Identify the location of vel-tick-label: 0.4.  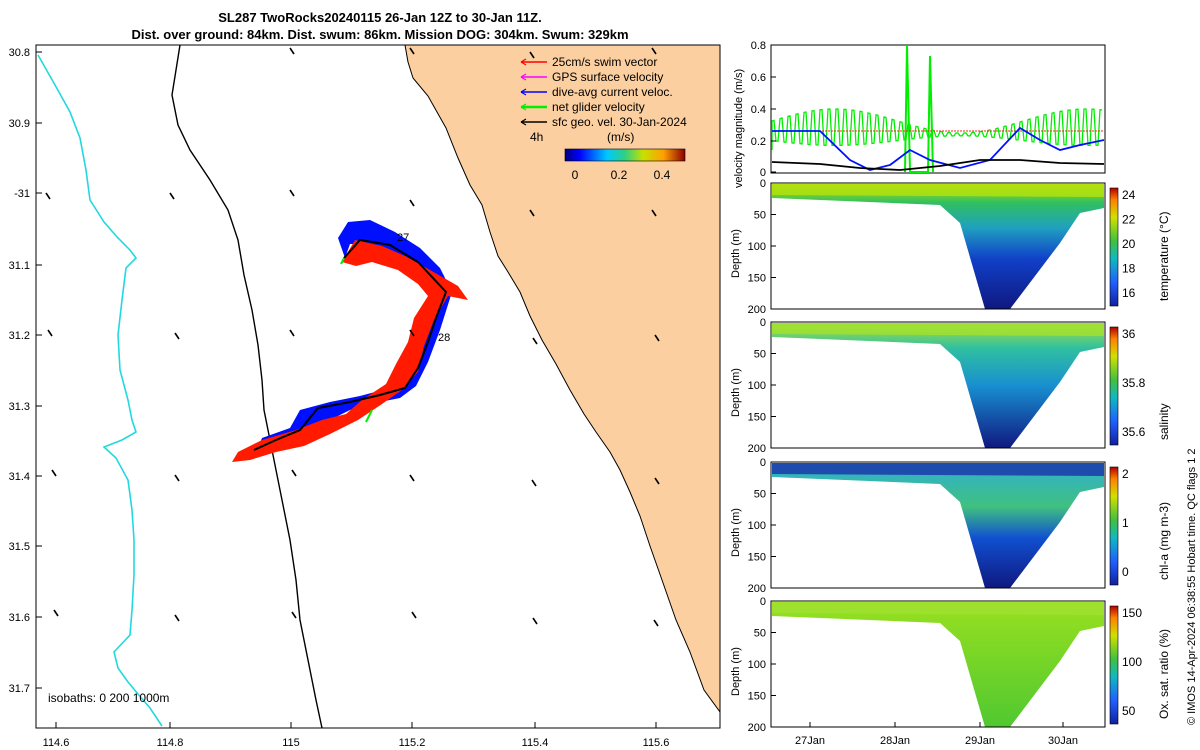
(758, 110).